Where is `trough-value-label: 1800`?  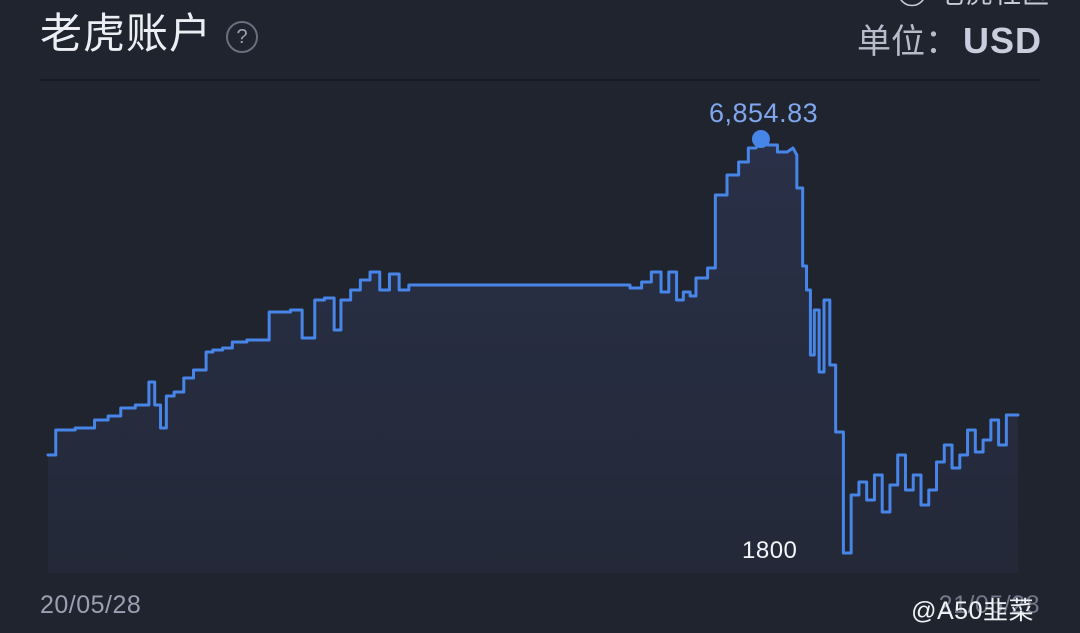
trough-value-label: 1800 is located at coordinates (770, 550).